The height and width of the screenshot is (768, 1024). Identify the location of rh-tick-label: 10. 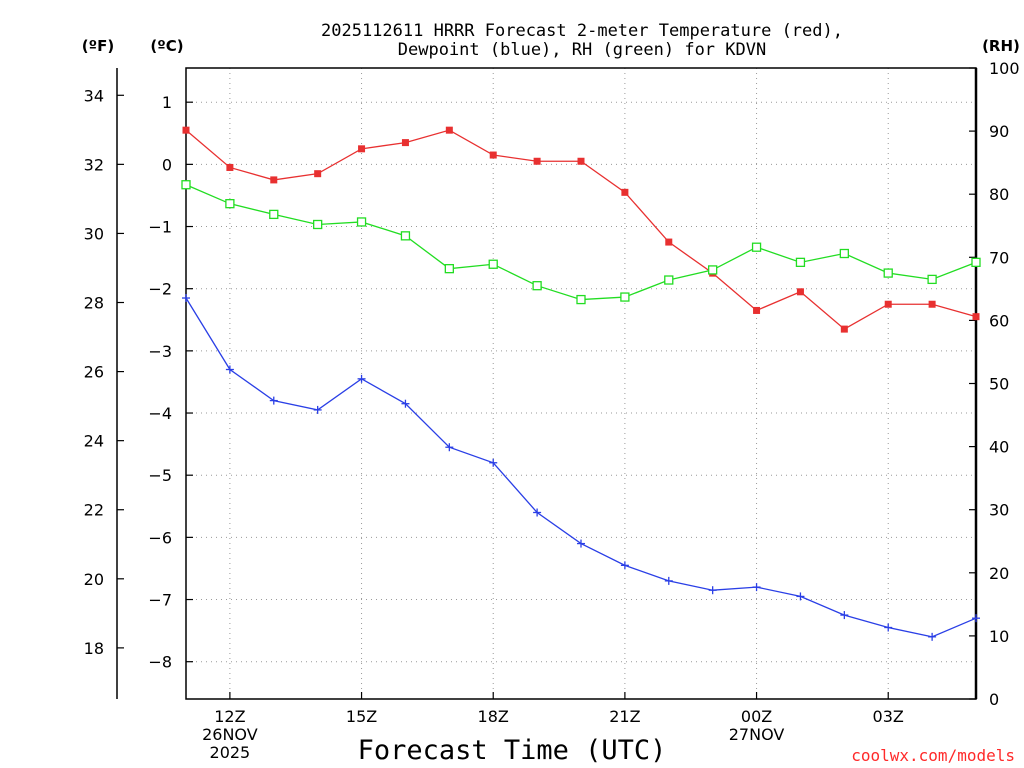
(999, 636).